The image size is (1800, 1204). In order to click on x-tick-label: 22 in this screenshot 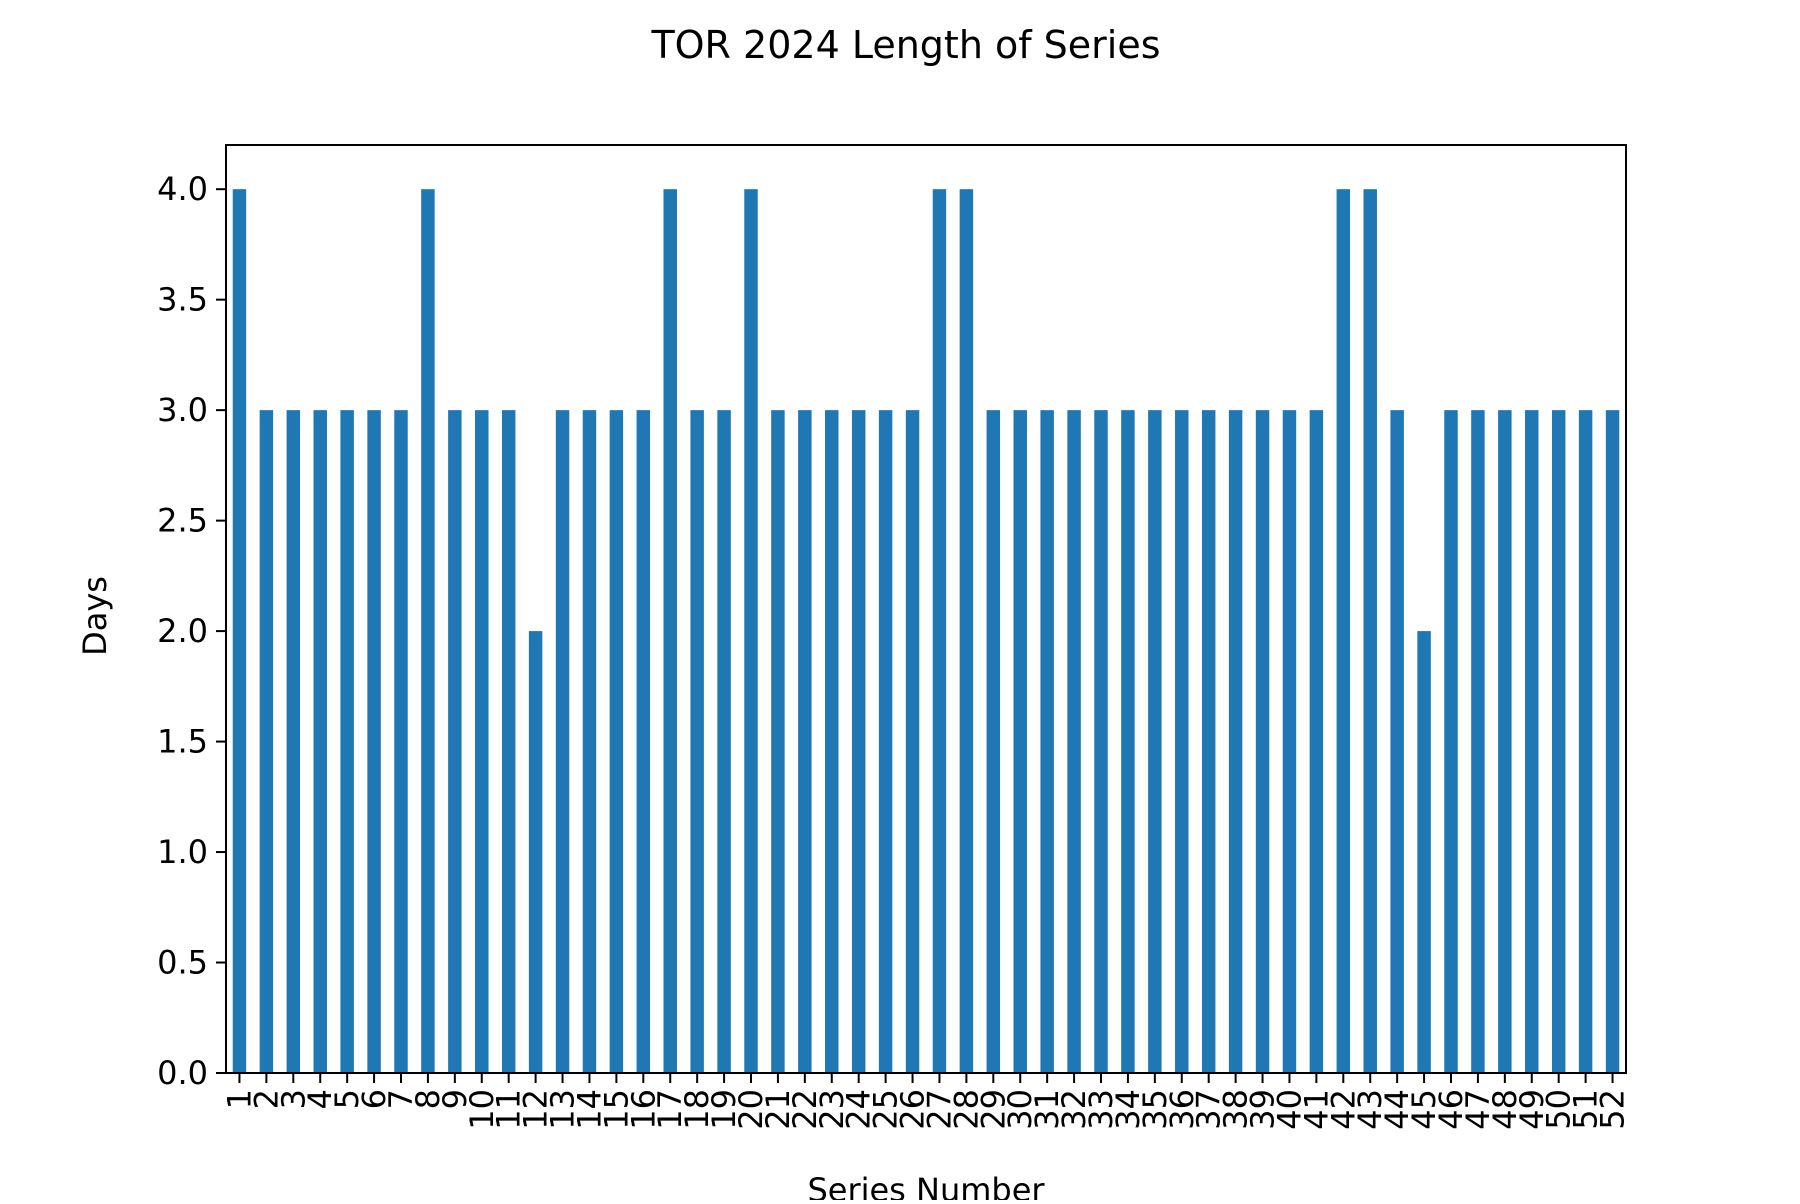, I will do `click(805, 1109)`.